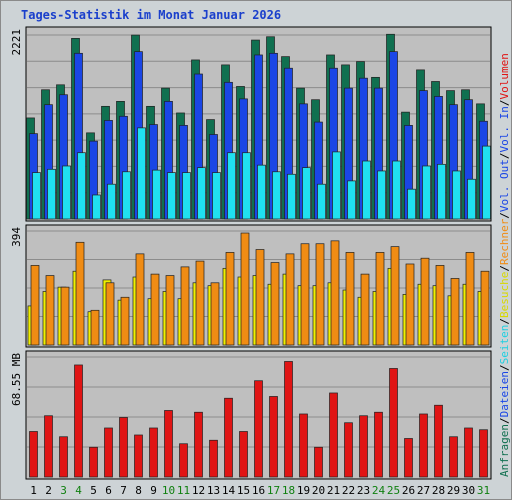 The image size is (512, 501). Describe the element at coordinates (108, 490) in the screenshot. I see `x-tick-label: 6` at that location.